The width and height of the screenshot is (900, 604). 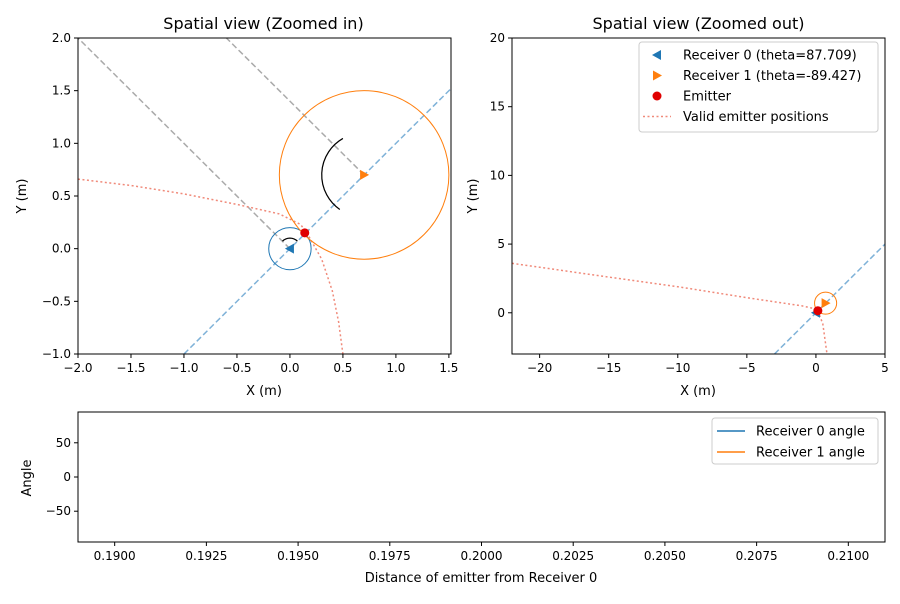 What do you see at coordinates (27, 478) in the screenshot?
I see `panel3-ylabel: Angle` at bounding box center [27, 478].